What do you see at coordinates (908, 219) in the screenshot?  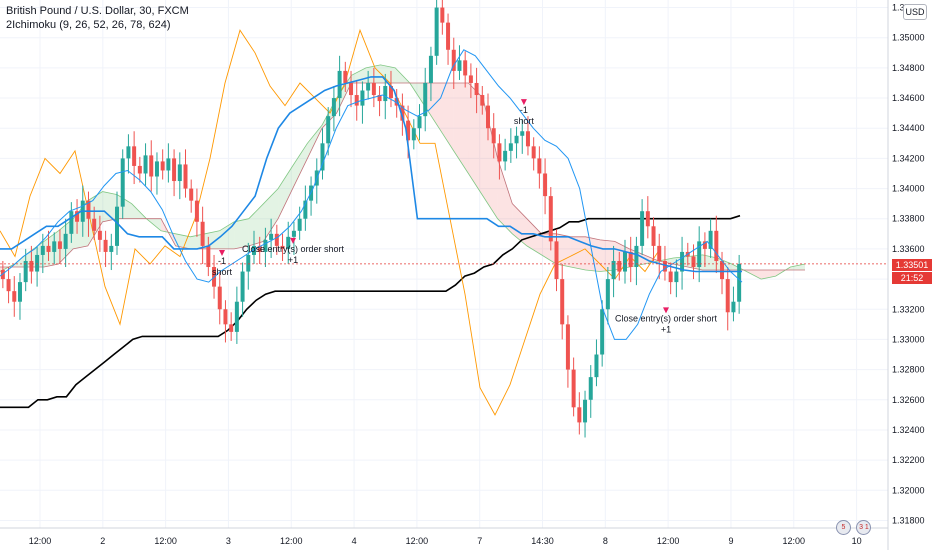 I see `y-tick-label: 1.33800` at bounding box center [908, 219].